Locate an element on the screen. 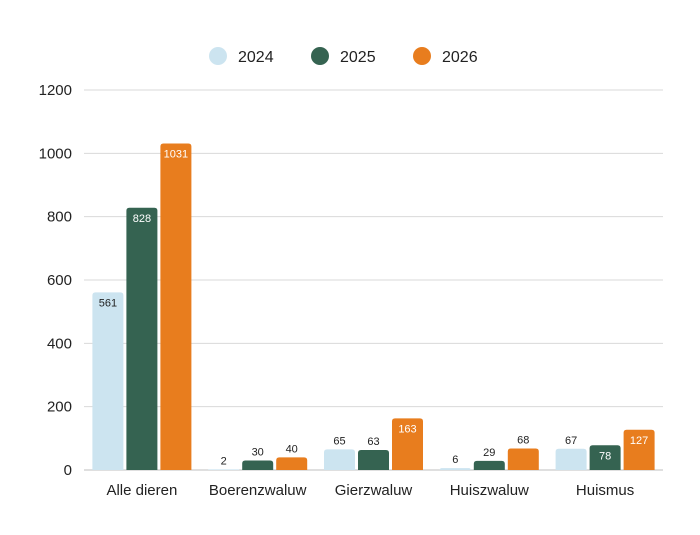 The image size is (700, 535). bar-2026-gierzwaluw is located at coordinates (407, 444).